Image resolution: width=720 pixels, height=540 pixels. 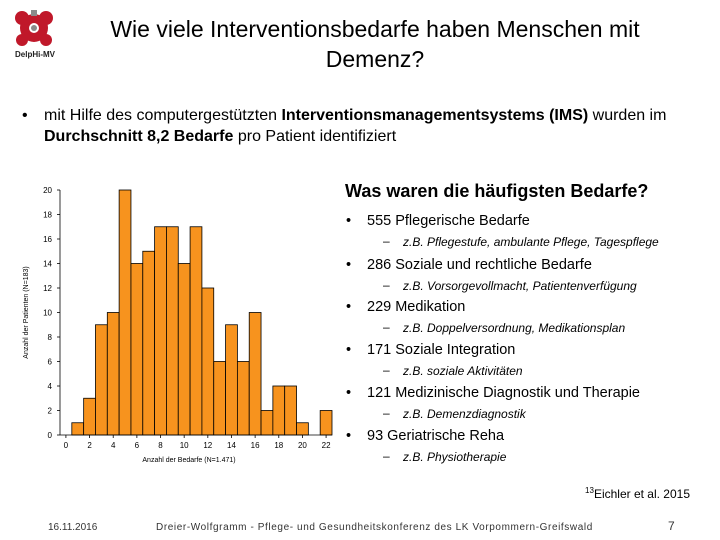 I want to click on logo-label: DelpHi-MV, so click(x=35, y=54).